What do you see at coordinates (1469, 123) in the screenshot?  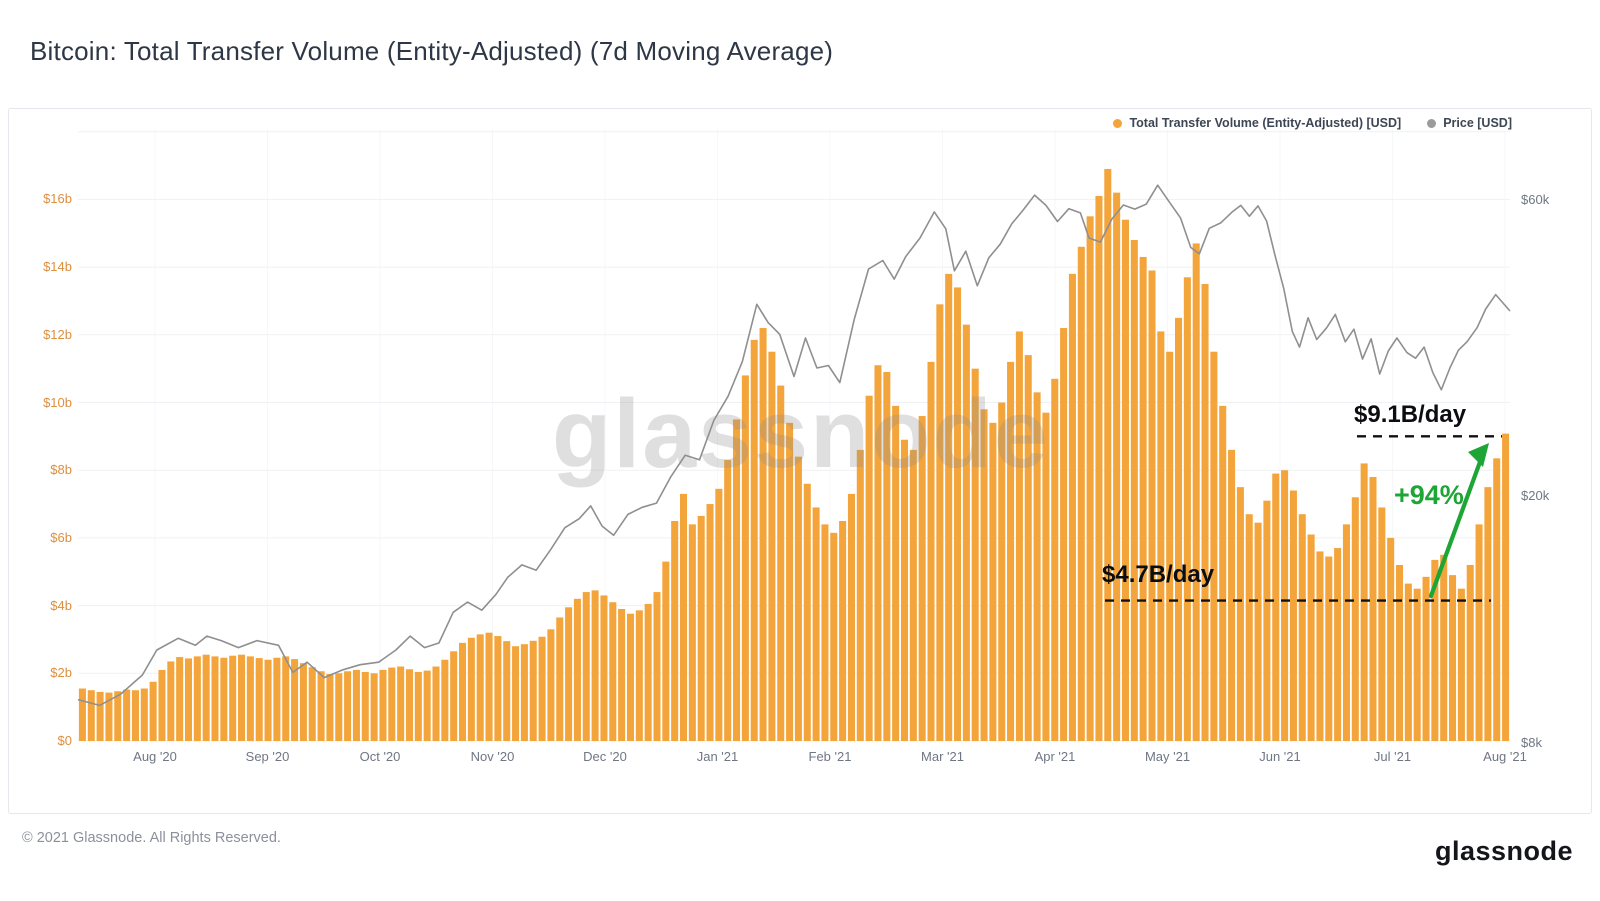 I see `legend-item-price: Price [USD]` at bounding box center [1469, 123].